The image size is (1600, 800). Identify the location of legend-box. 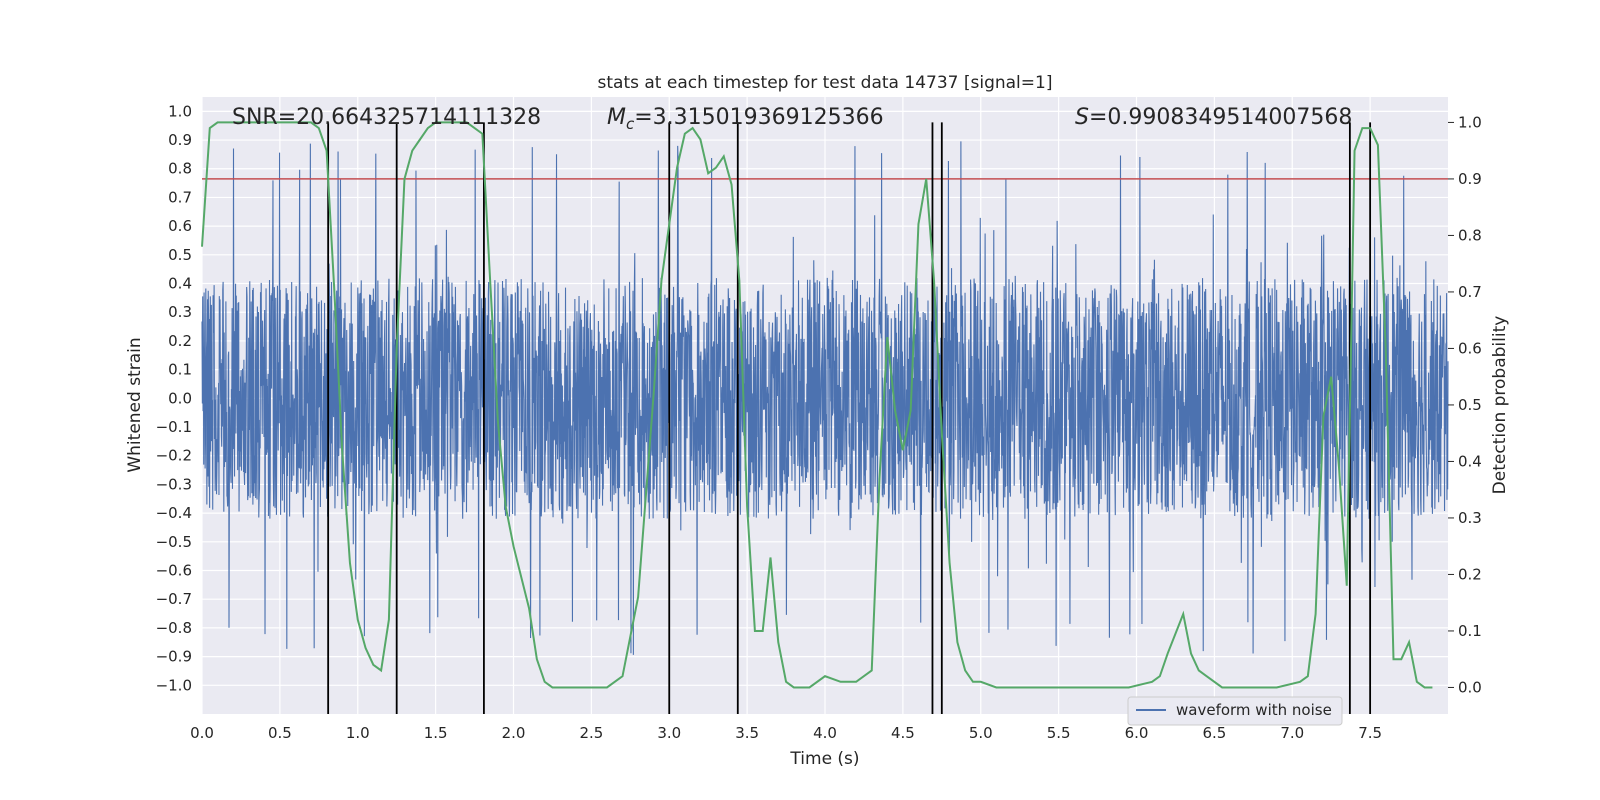
(1235, 711).